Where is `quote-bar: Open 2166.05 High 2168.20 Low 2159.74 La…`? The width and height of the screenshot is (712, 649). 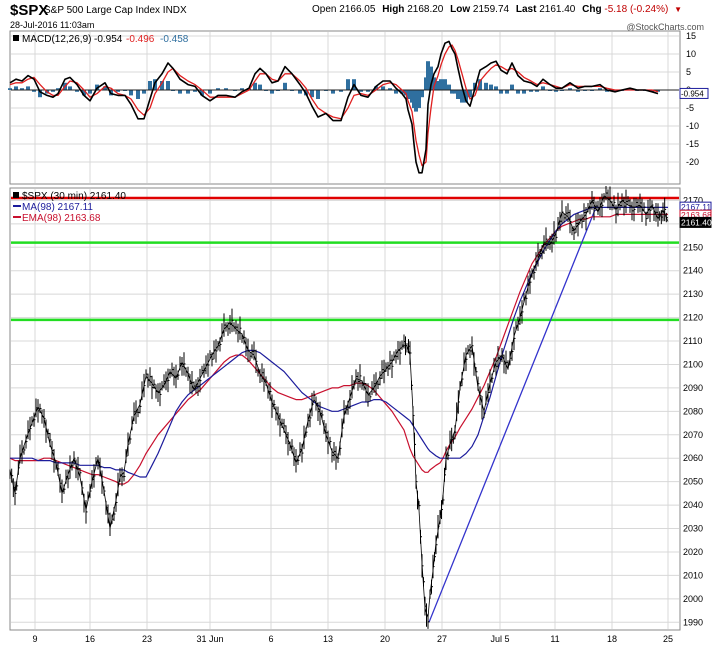 quote-bar: Open 2166.05 High 2168.20 Low 2159.74 La… is located at coordinates (497, 9).